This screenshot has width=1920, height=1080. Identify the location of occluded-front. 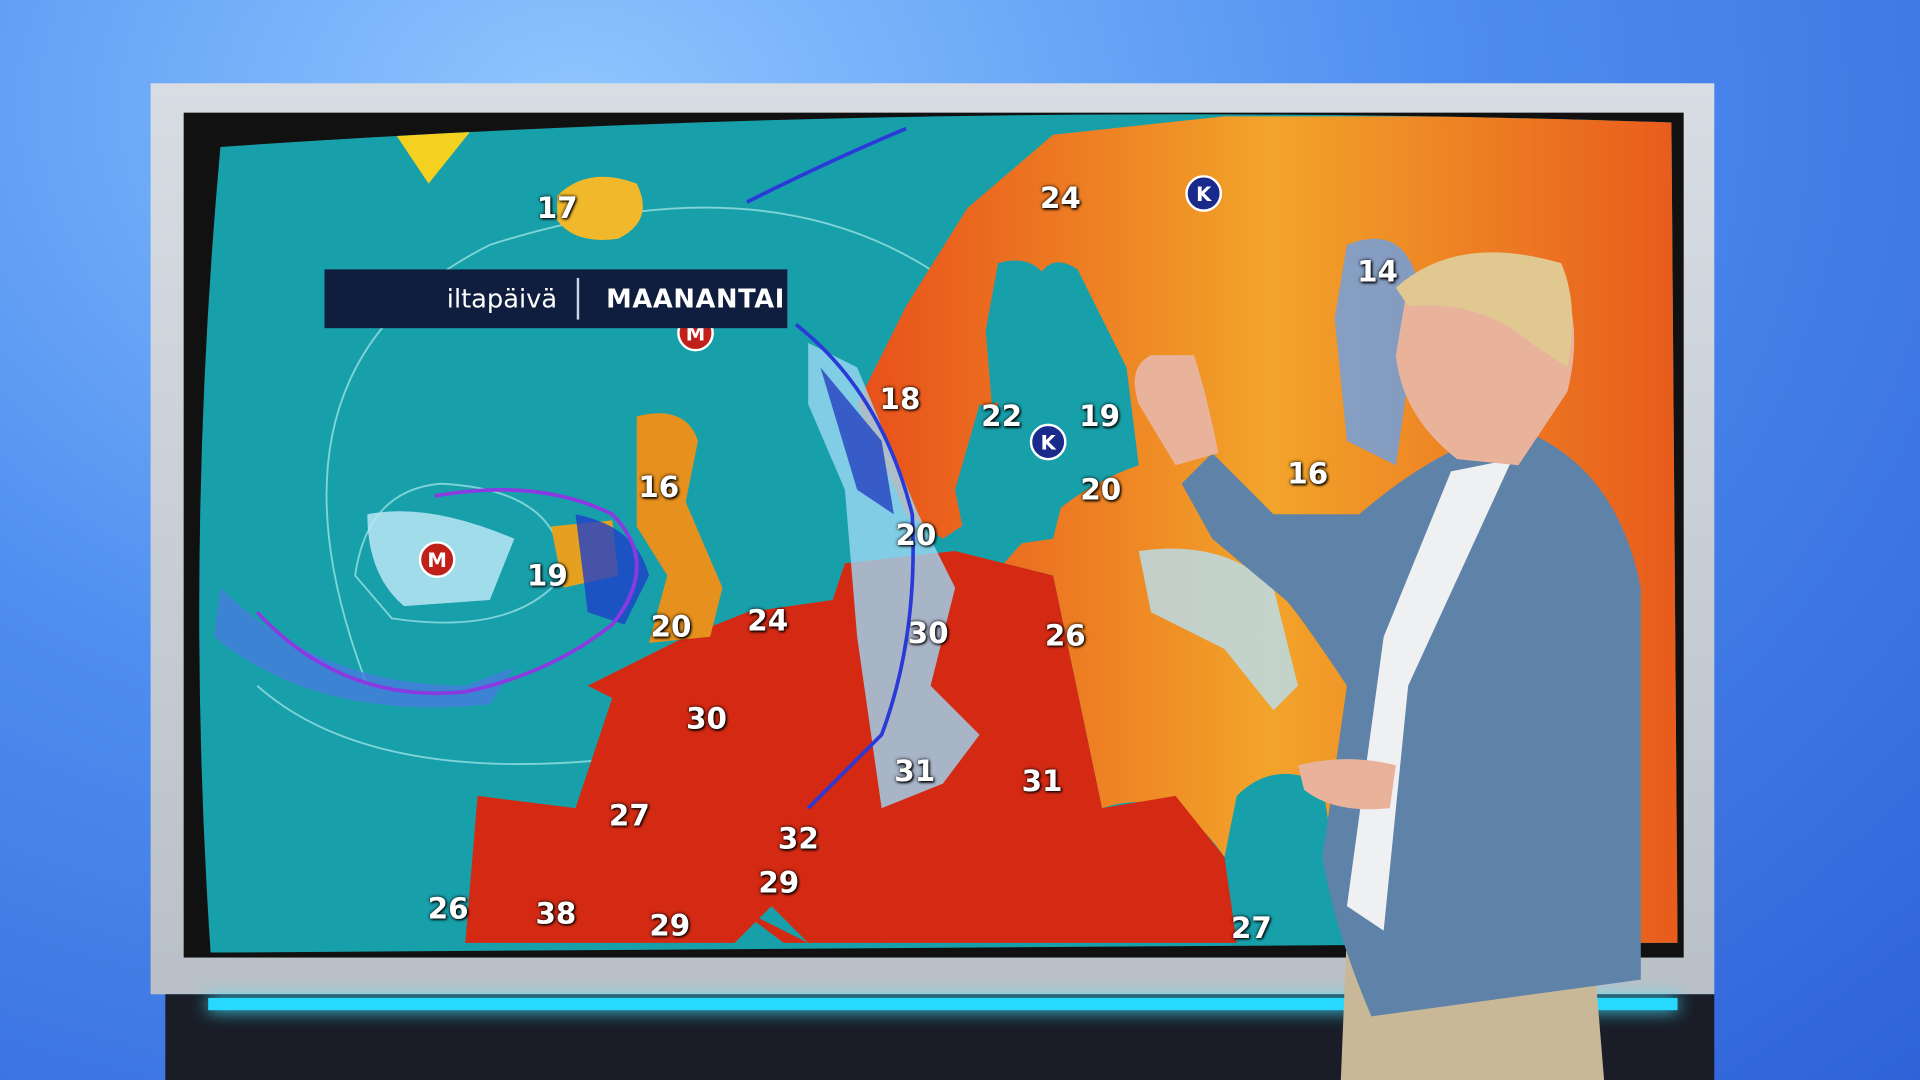
(447, 591).